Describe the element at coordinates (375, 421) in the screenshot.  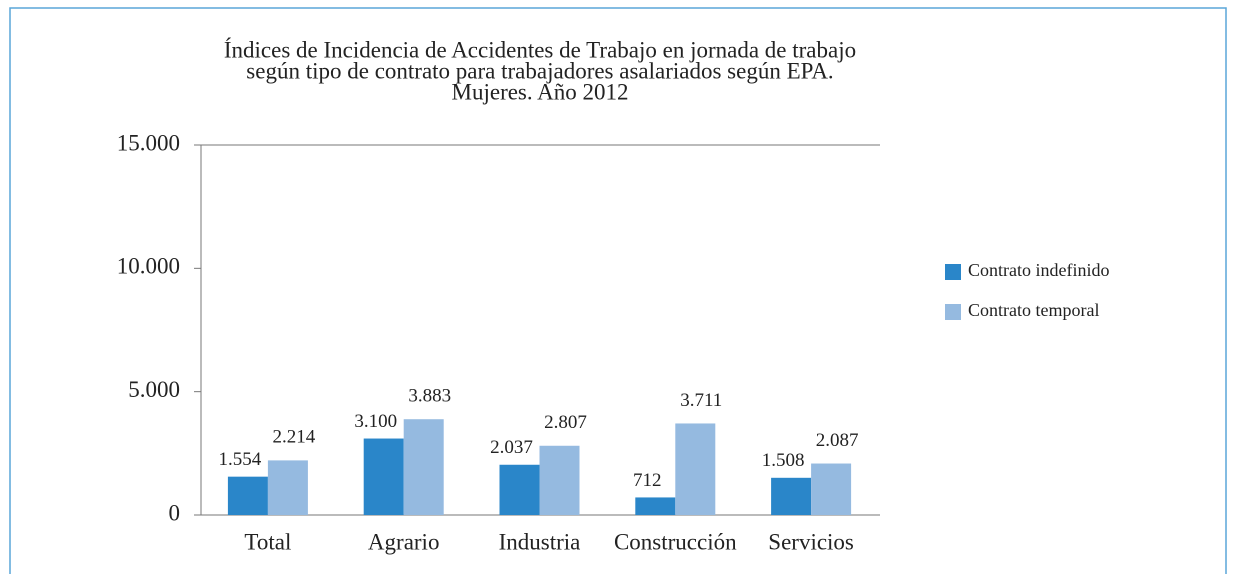
I see `data-label: 3.100` at that location.